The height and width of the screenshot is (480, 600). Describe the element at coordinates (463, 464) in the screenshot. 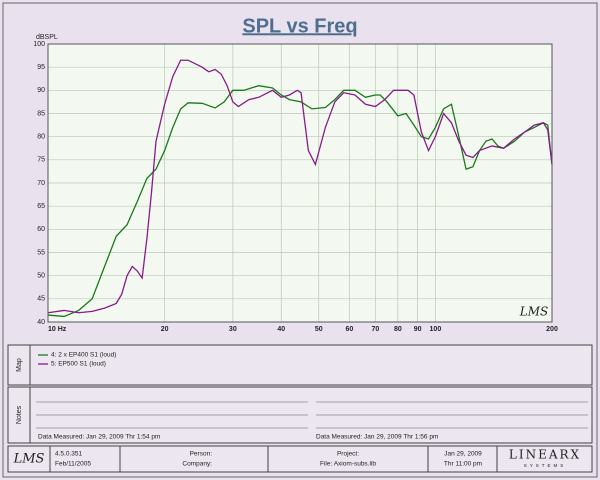

I see `time: Thr 11:00 pm` at that location.